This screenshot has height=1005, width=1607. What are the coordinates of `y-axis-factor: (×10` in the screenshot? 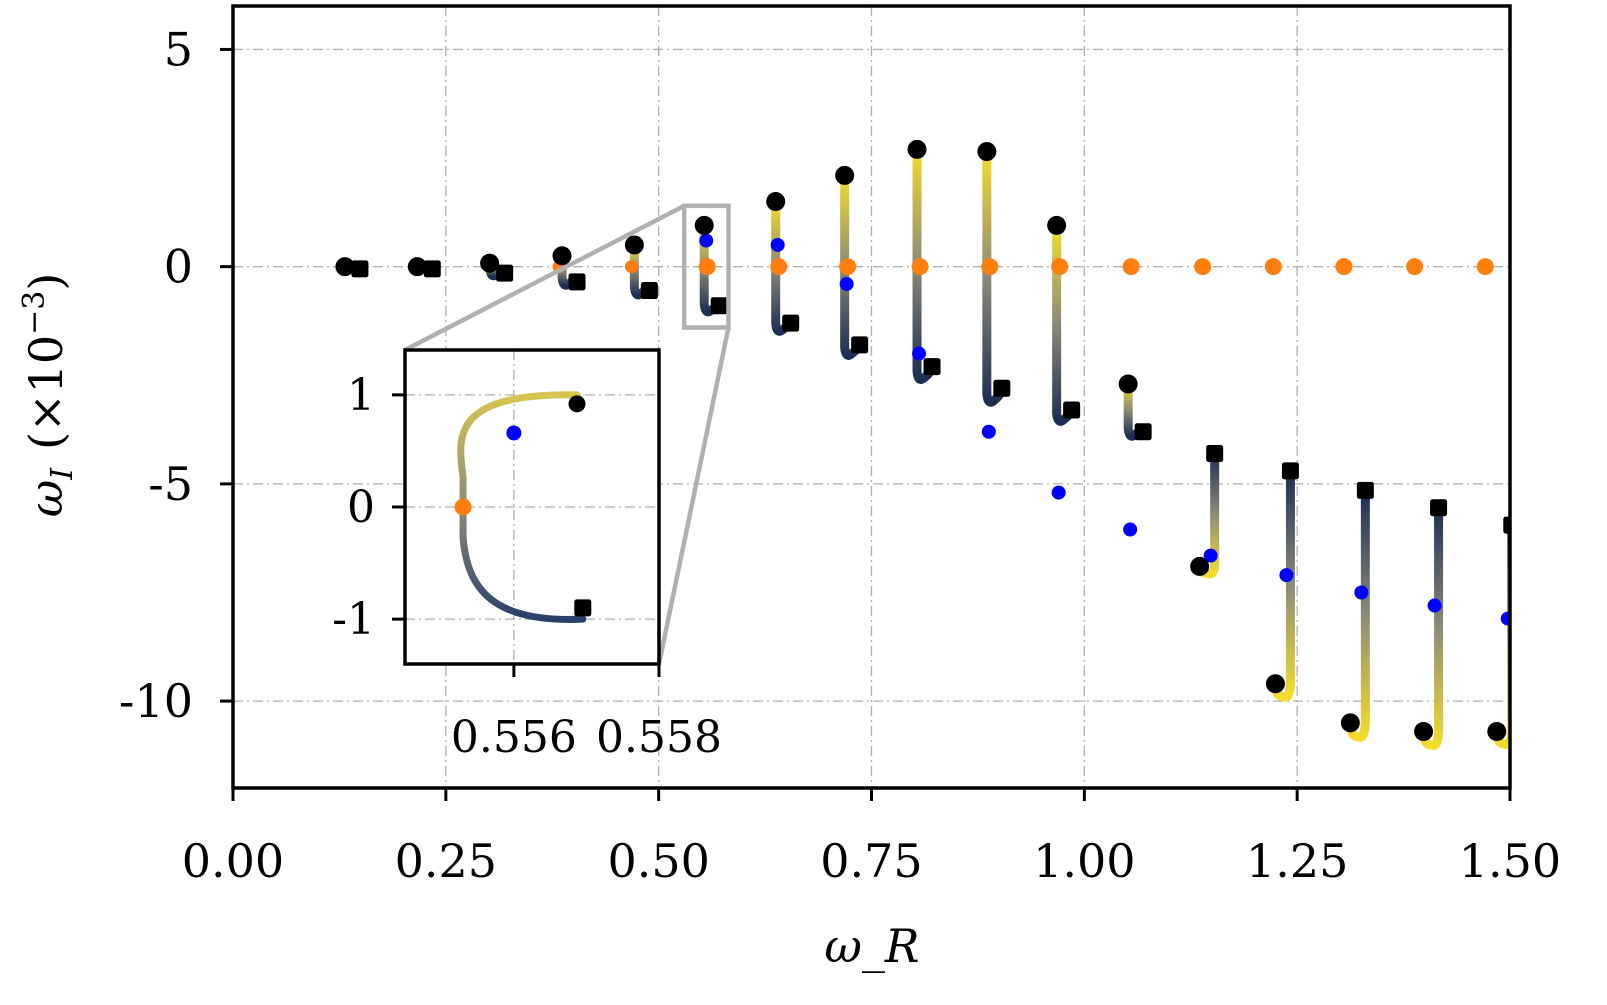 It's located at (46, 392).